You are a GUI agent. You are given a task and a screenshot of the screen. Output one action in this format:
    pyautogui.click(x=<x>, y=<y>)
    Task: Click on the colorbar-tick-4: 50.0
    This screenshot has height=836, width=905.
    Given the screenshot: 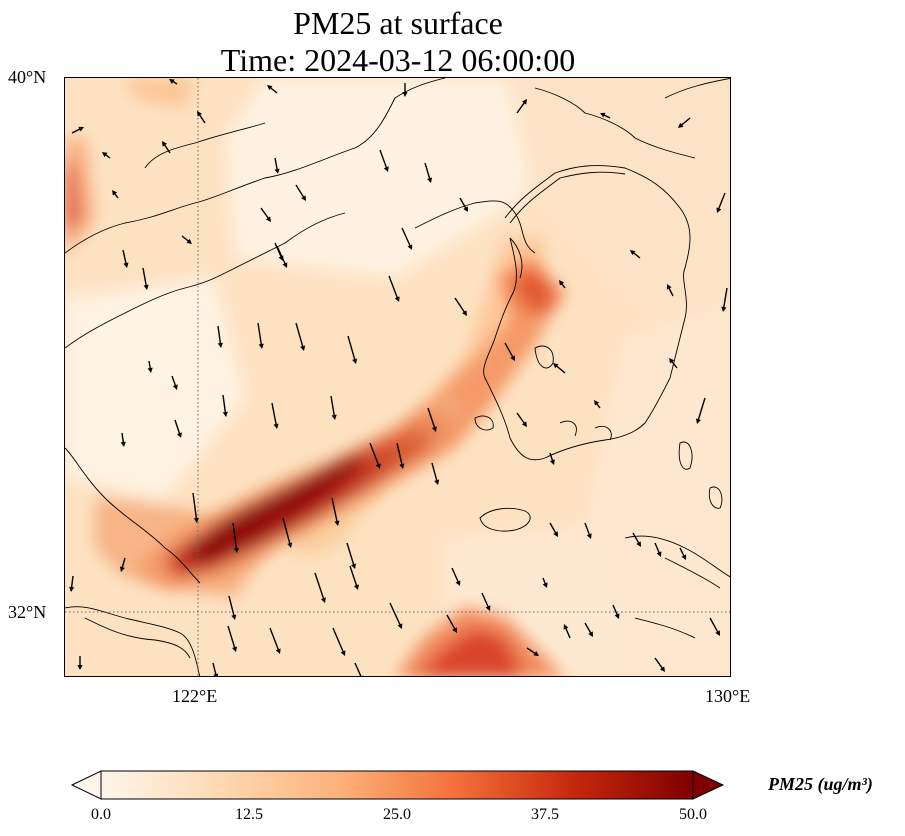 What is the action you would take?
    pyautogui.click(x=693, y=814)
    